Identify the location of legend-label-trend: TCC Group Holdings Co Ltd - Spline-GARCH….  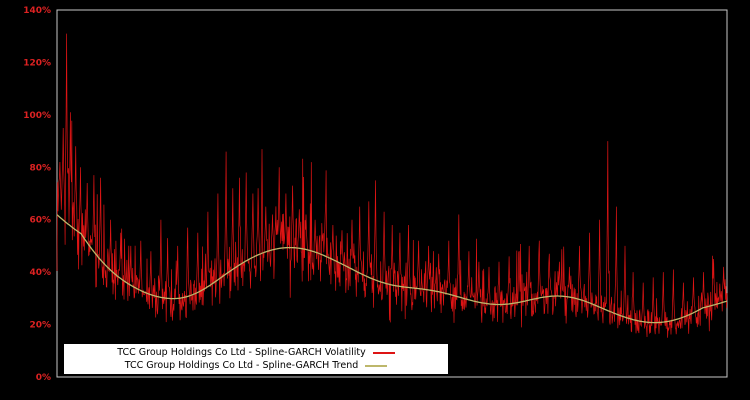
(241, 365).